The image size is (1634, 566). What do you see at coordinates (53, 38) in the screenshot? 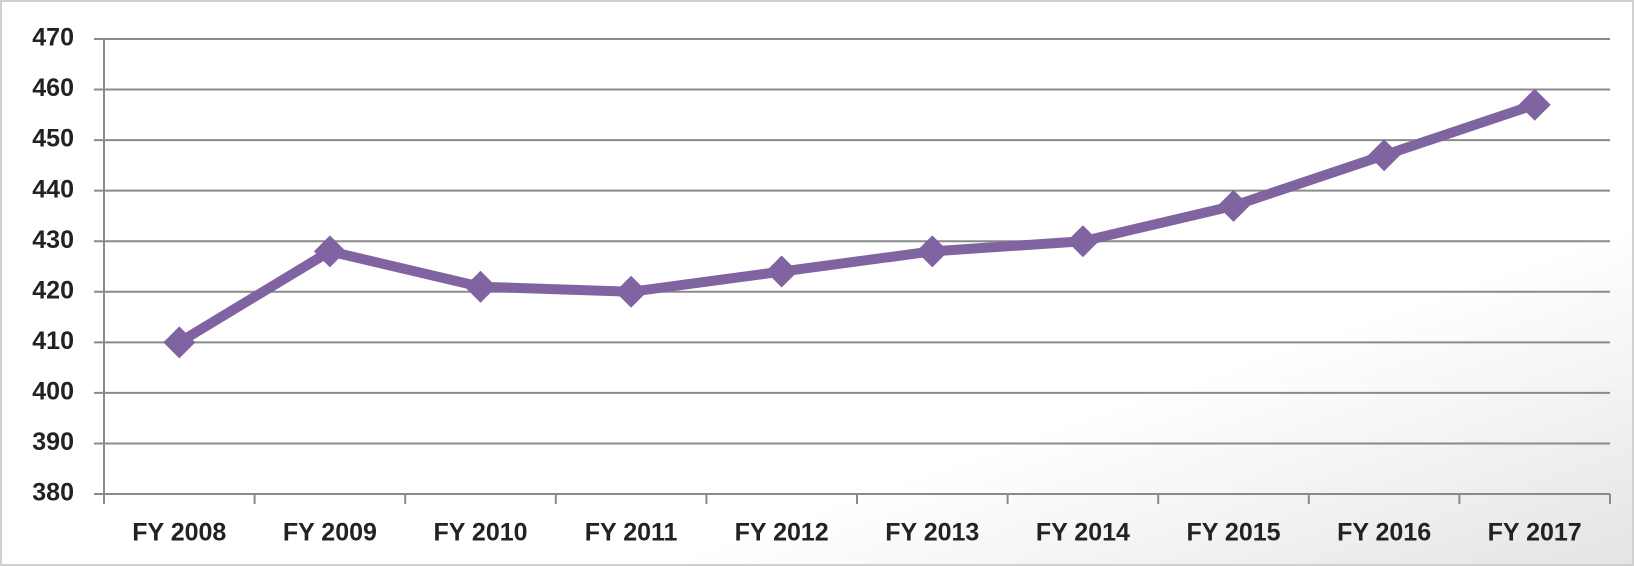
I see `y-tick-label: 470` at bounding box center [53, 38].